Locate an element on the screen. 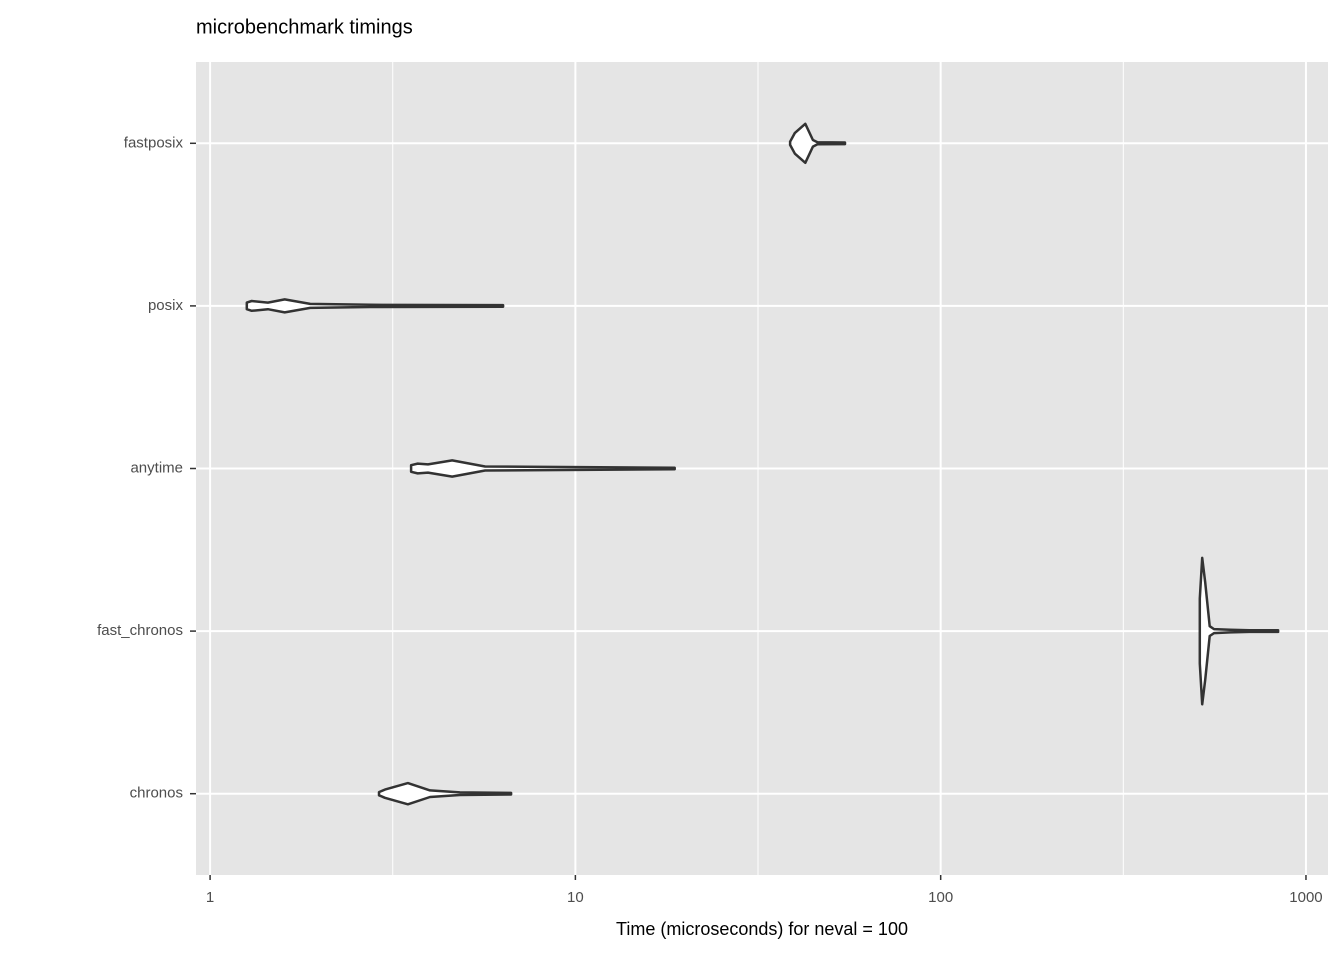  chart-title: microbenchmark timings is located at coordinates (304, 27).